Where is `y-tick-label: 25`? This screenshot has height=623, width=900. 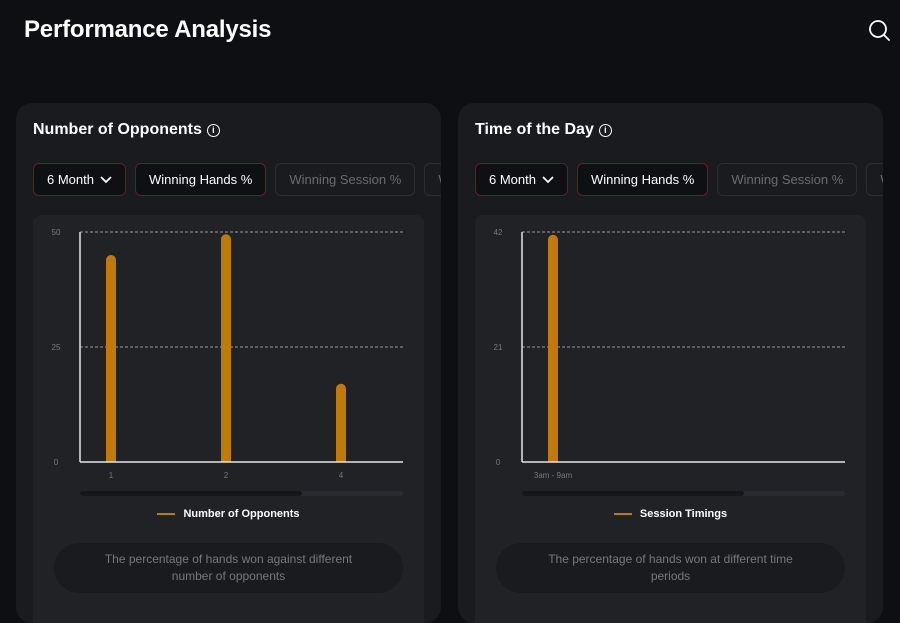 y-tick-label: 25 is located at coordinates (56, 347).